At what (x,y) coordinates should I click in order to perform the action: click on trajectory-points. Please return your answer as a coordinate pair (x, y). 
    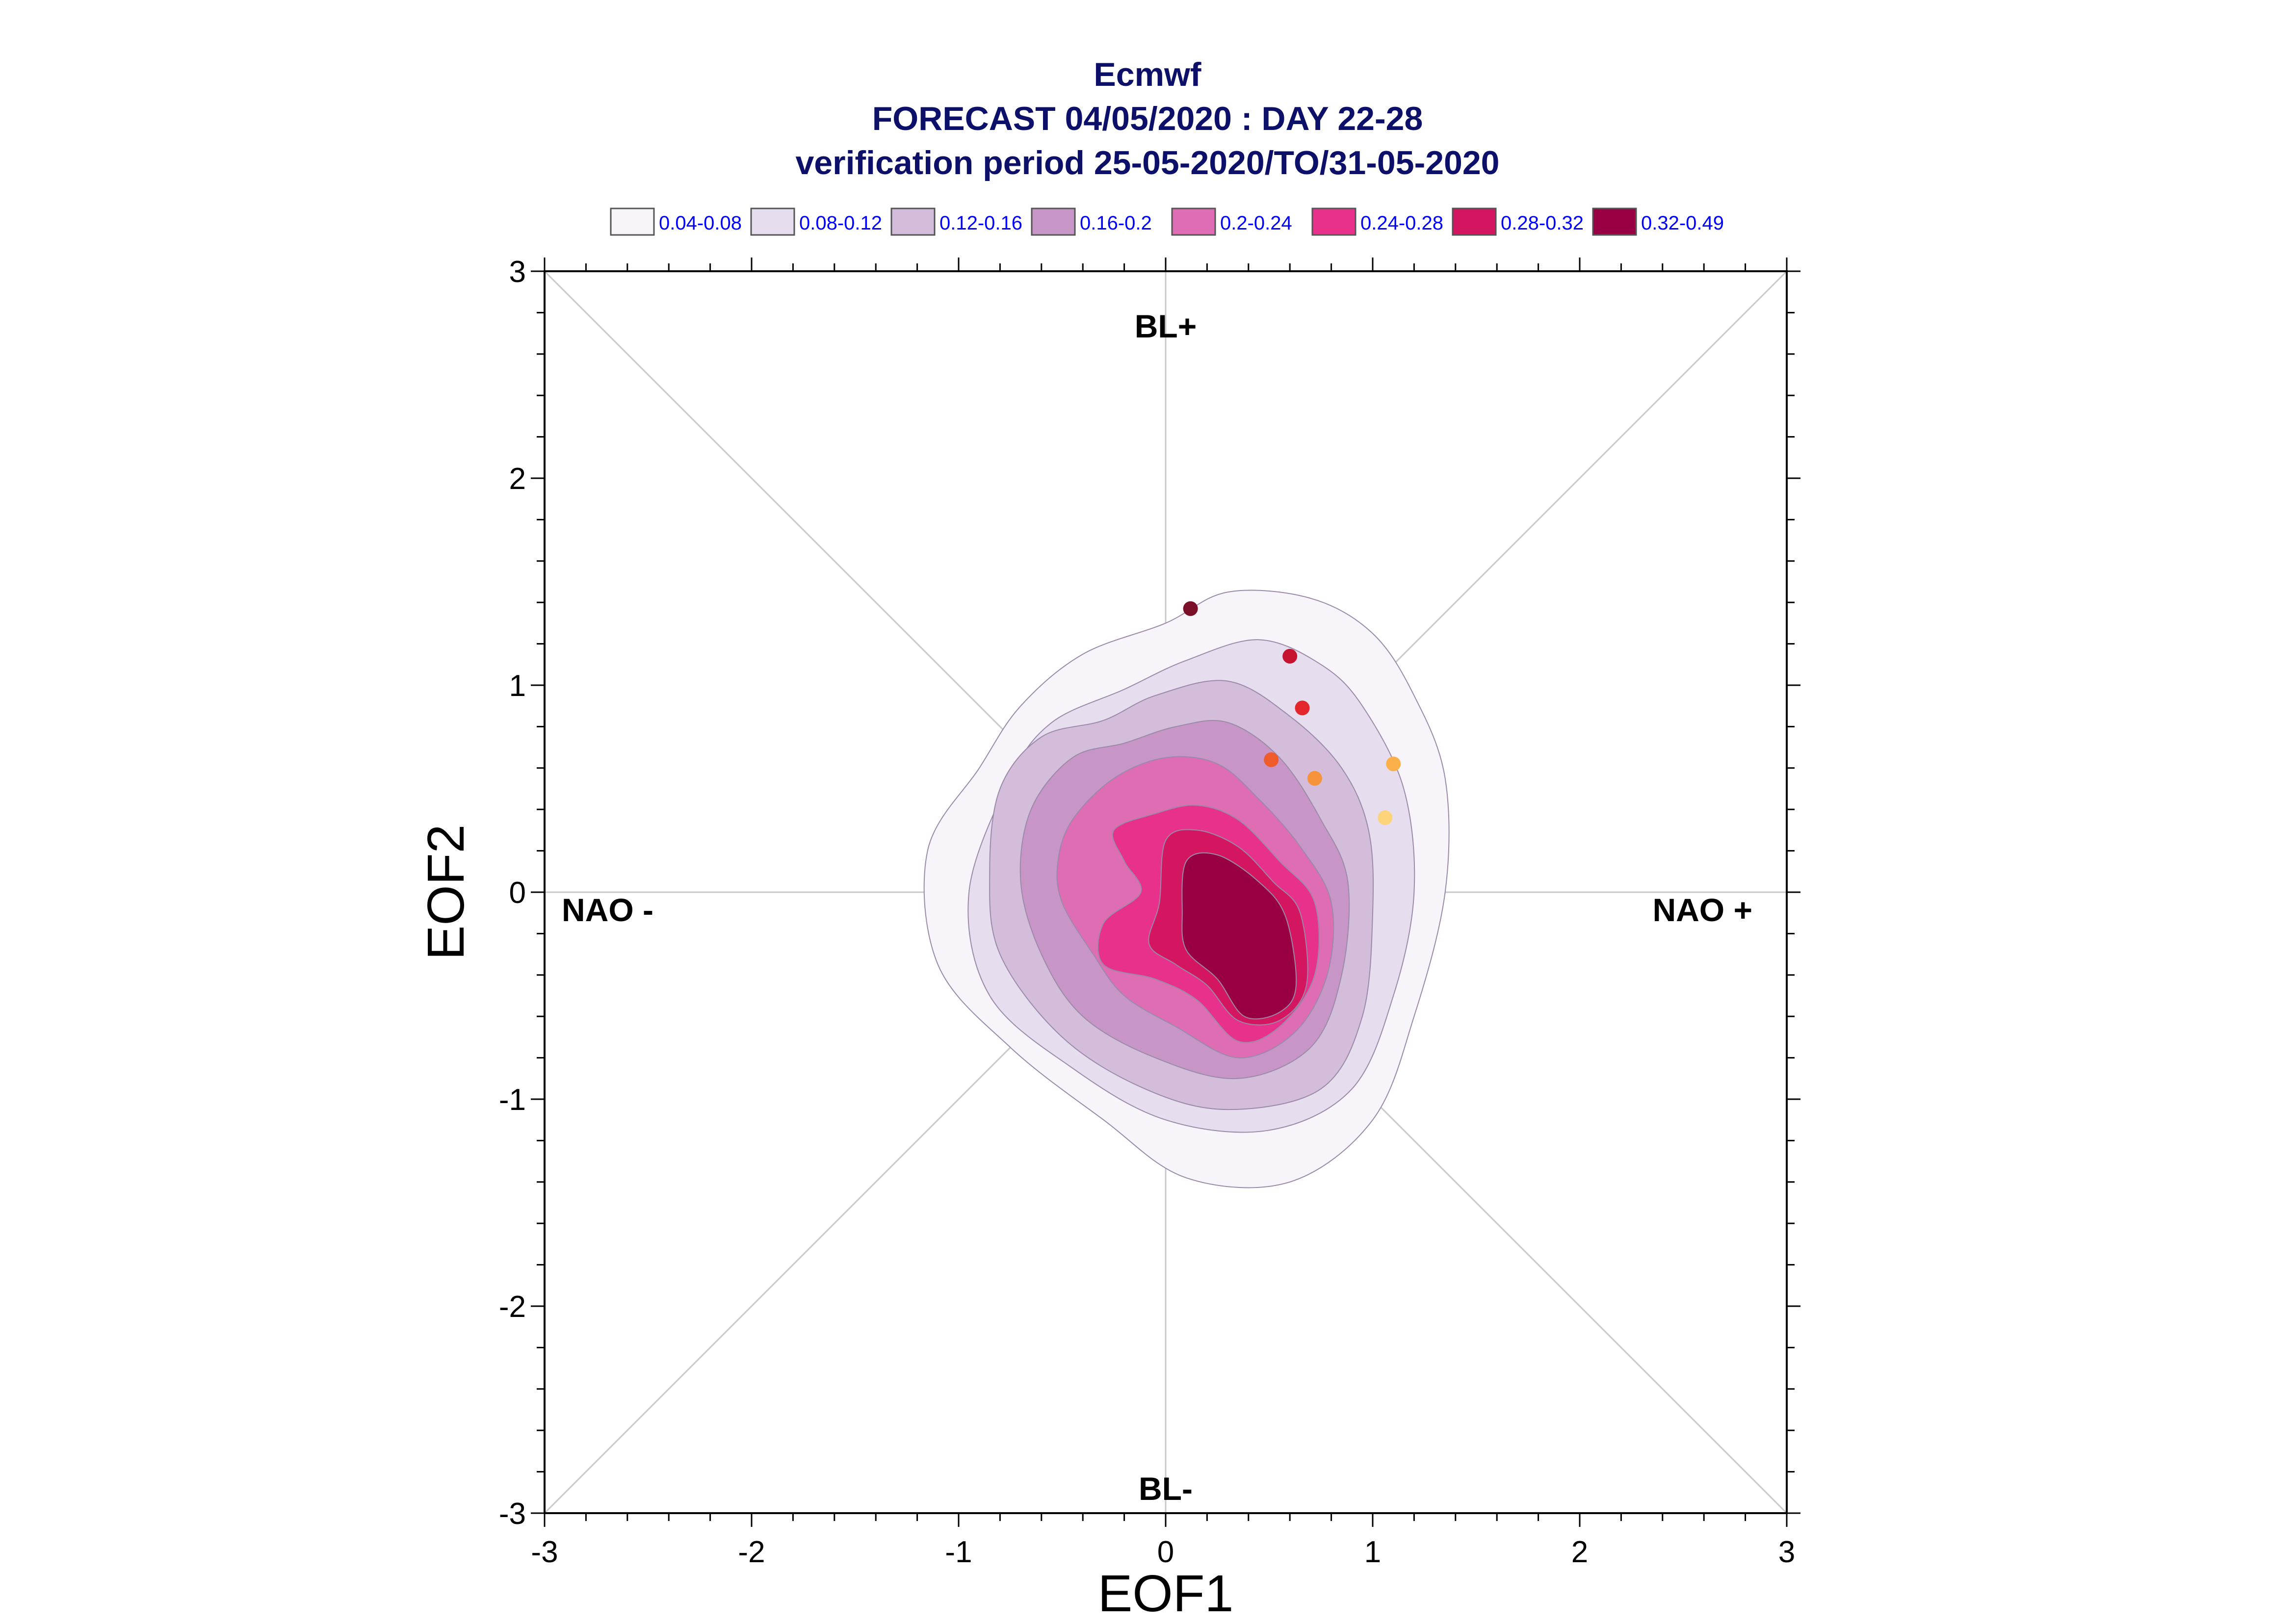
    Looking at the image, I should click on (1292, 713).